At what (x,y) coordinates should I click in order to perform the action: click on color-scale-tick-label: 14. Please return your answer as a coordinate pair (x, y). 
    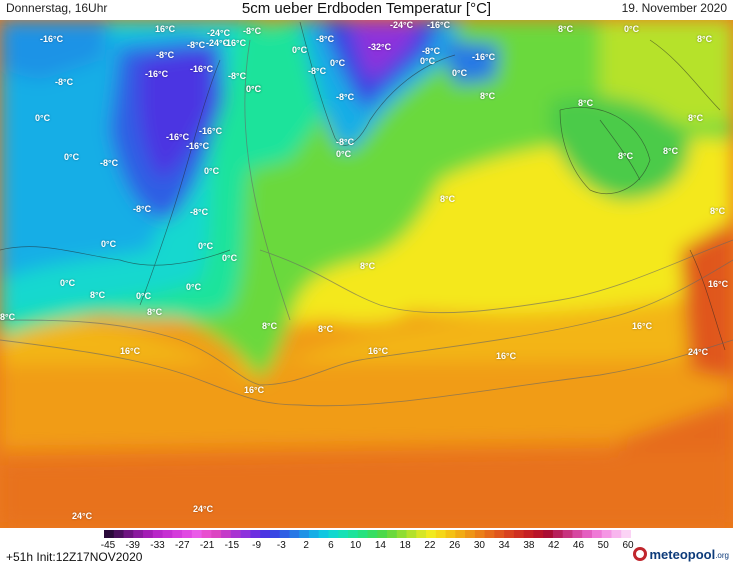
    Looking at the image, I should click on (380, 545).